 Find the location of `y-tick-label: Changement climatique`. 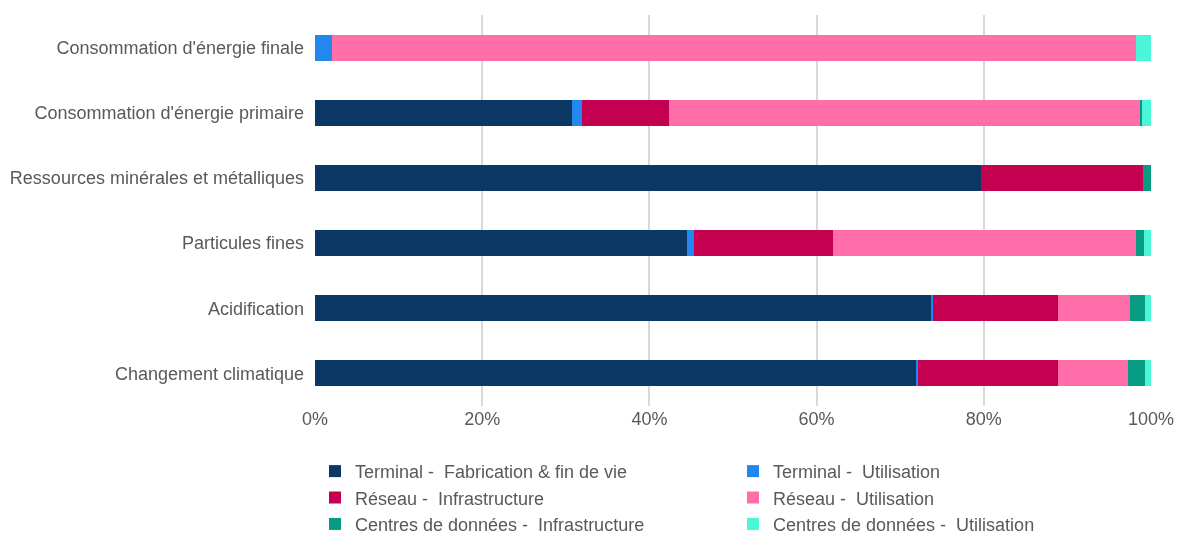

y-tick-label: Changement climatique is located at coordinates (209, 373).